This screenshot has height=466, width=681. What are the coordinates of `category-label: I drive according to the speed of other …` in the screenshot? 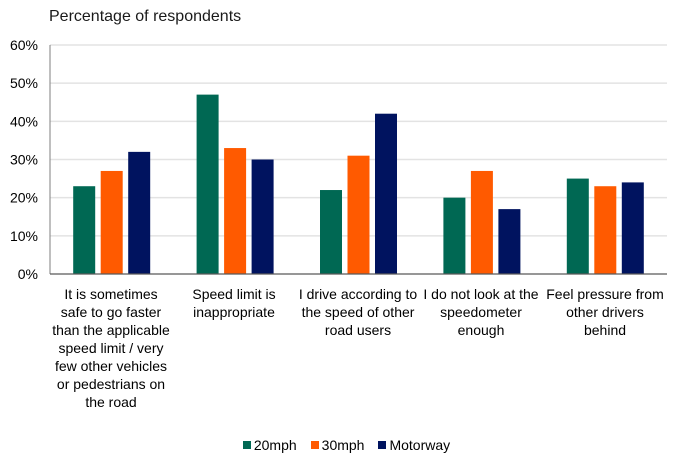 It's located at (358, 312).